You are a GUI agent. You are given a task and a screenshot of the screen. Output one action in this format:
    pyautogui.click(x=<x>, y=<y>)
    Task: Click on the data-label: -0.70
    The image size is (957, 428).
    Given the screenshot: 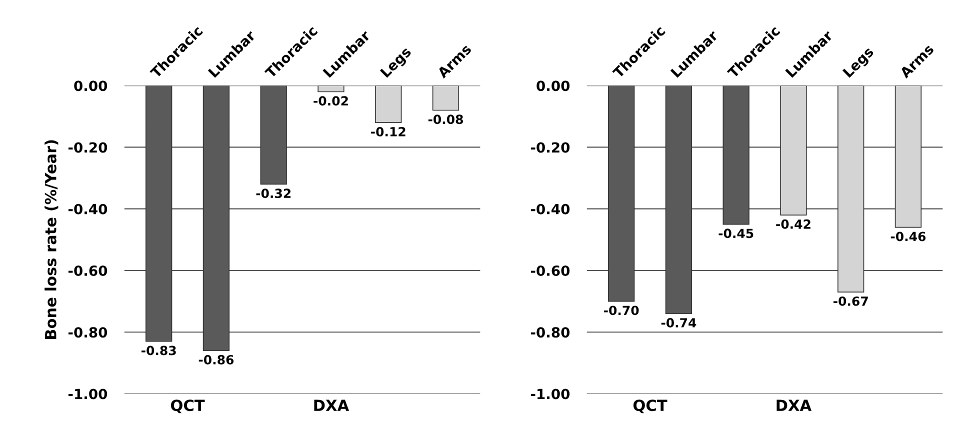 What is the action you would take?
    pyautogui.click(x=621, y=311)
    